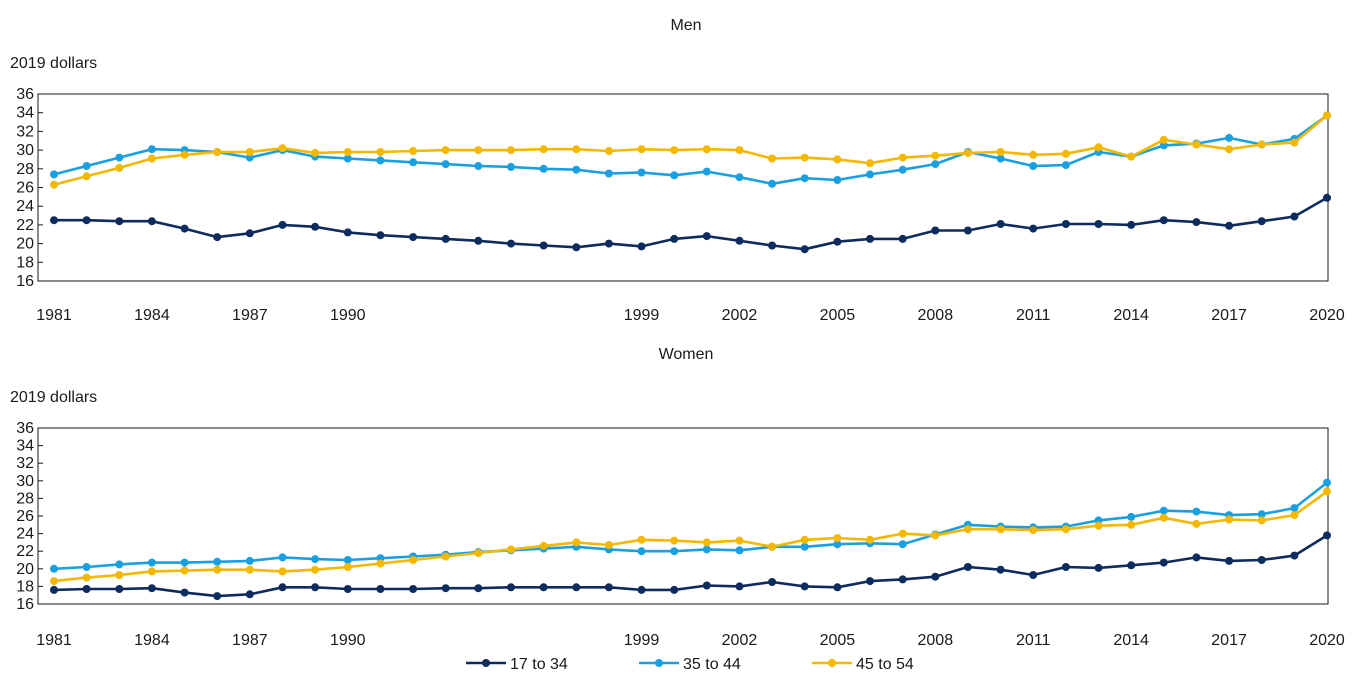  What do you see at coordinates (25, 446) in the screenshot?
I see `women-y-tick-label: 34` at bounding box center [25, 446].